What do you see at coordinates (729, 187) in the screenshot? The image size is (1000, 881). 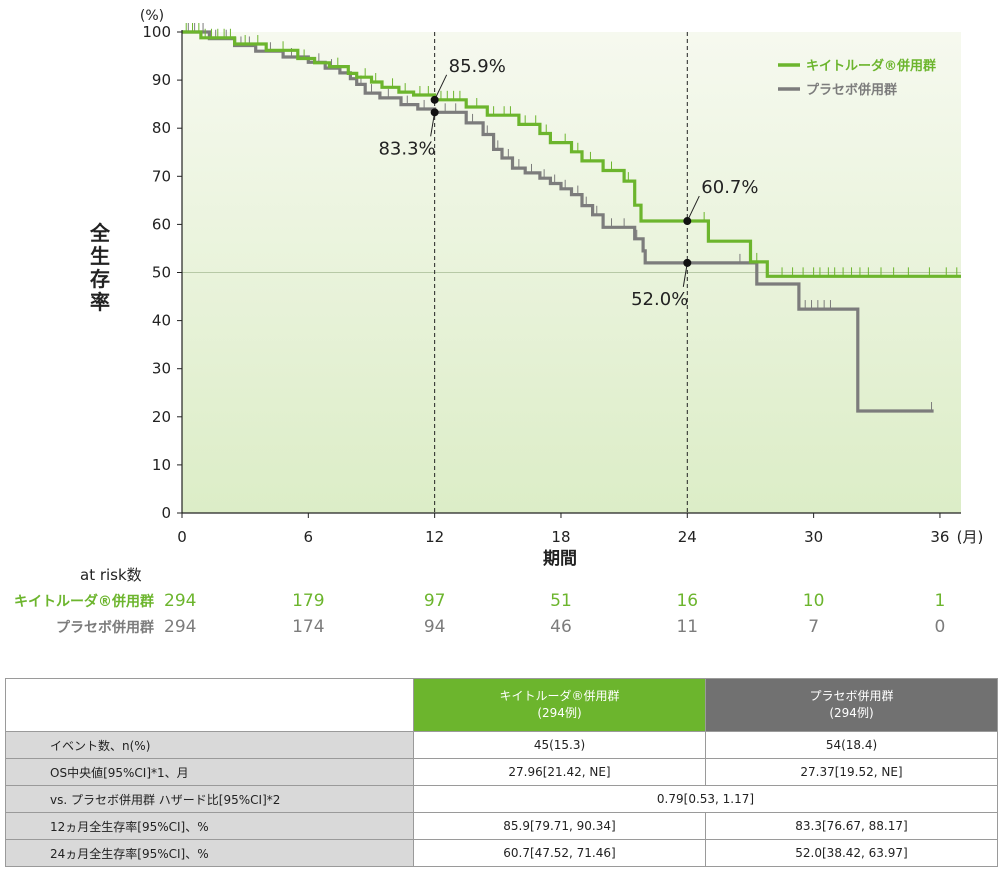 I see `annotation-label: 60.7%` at bounding box center [729, 187].